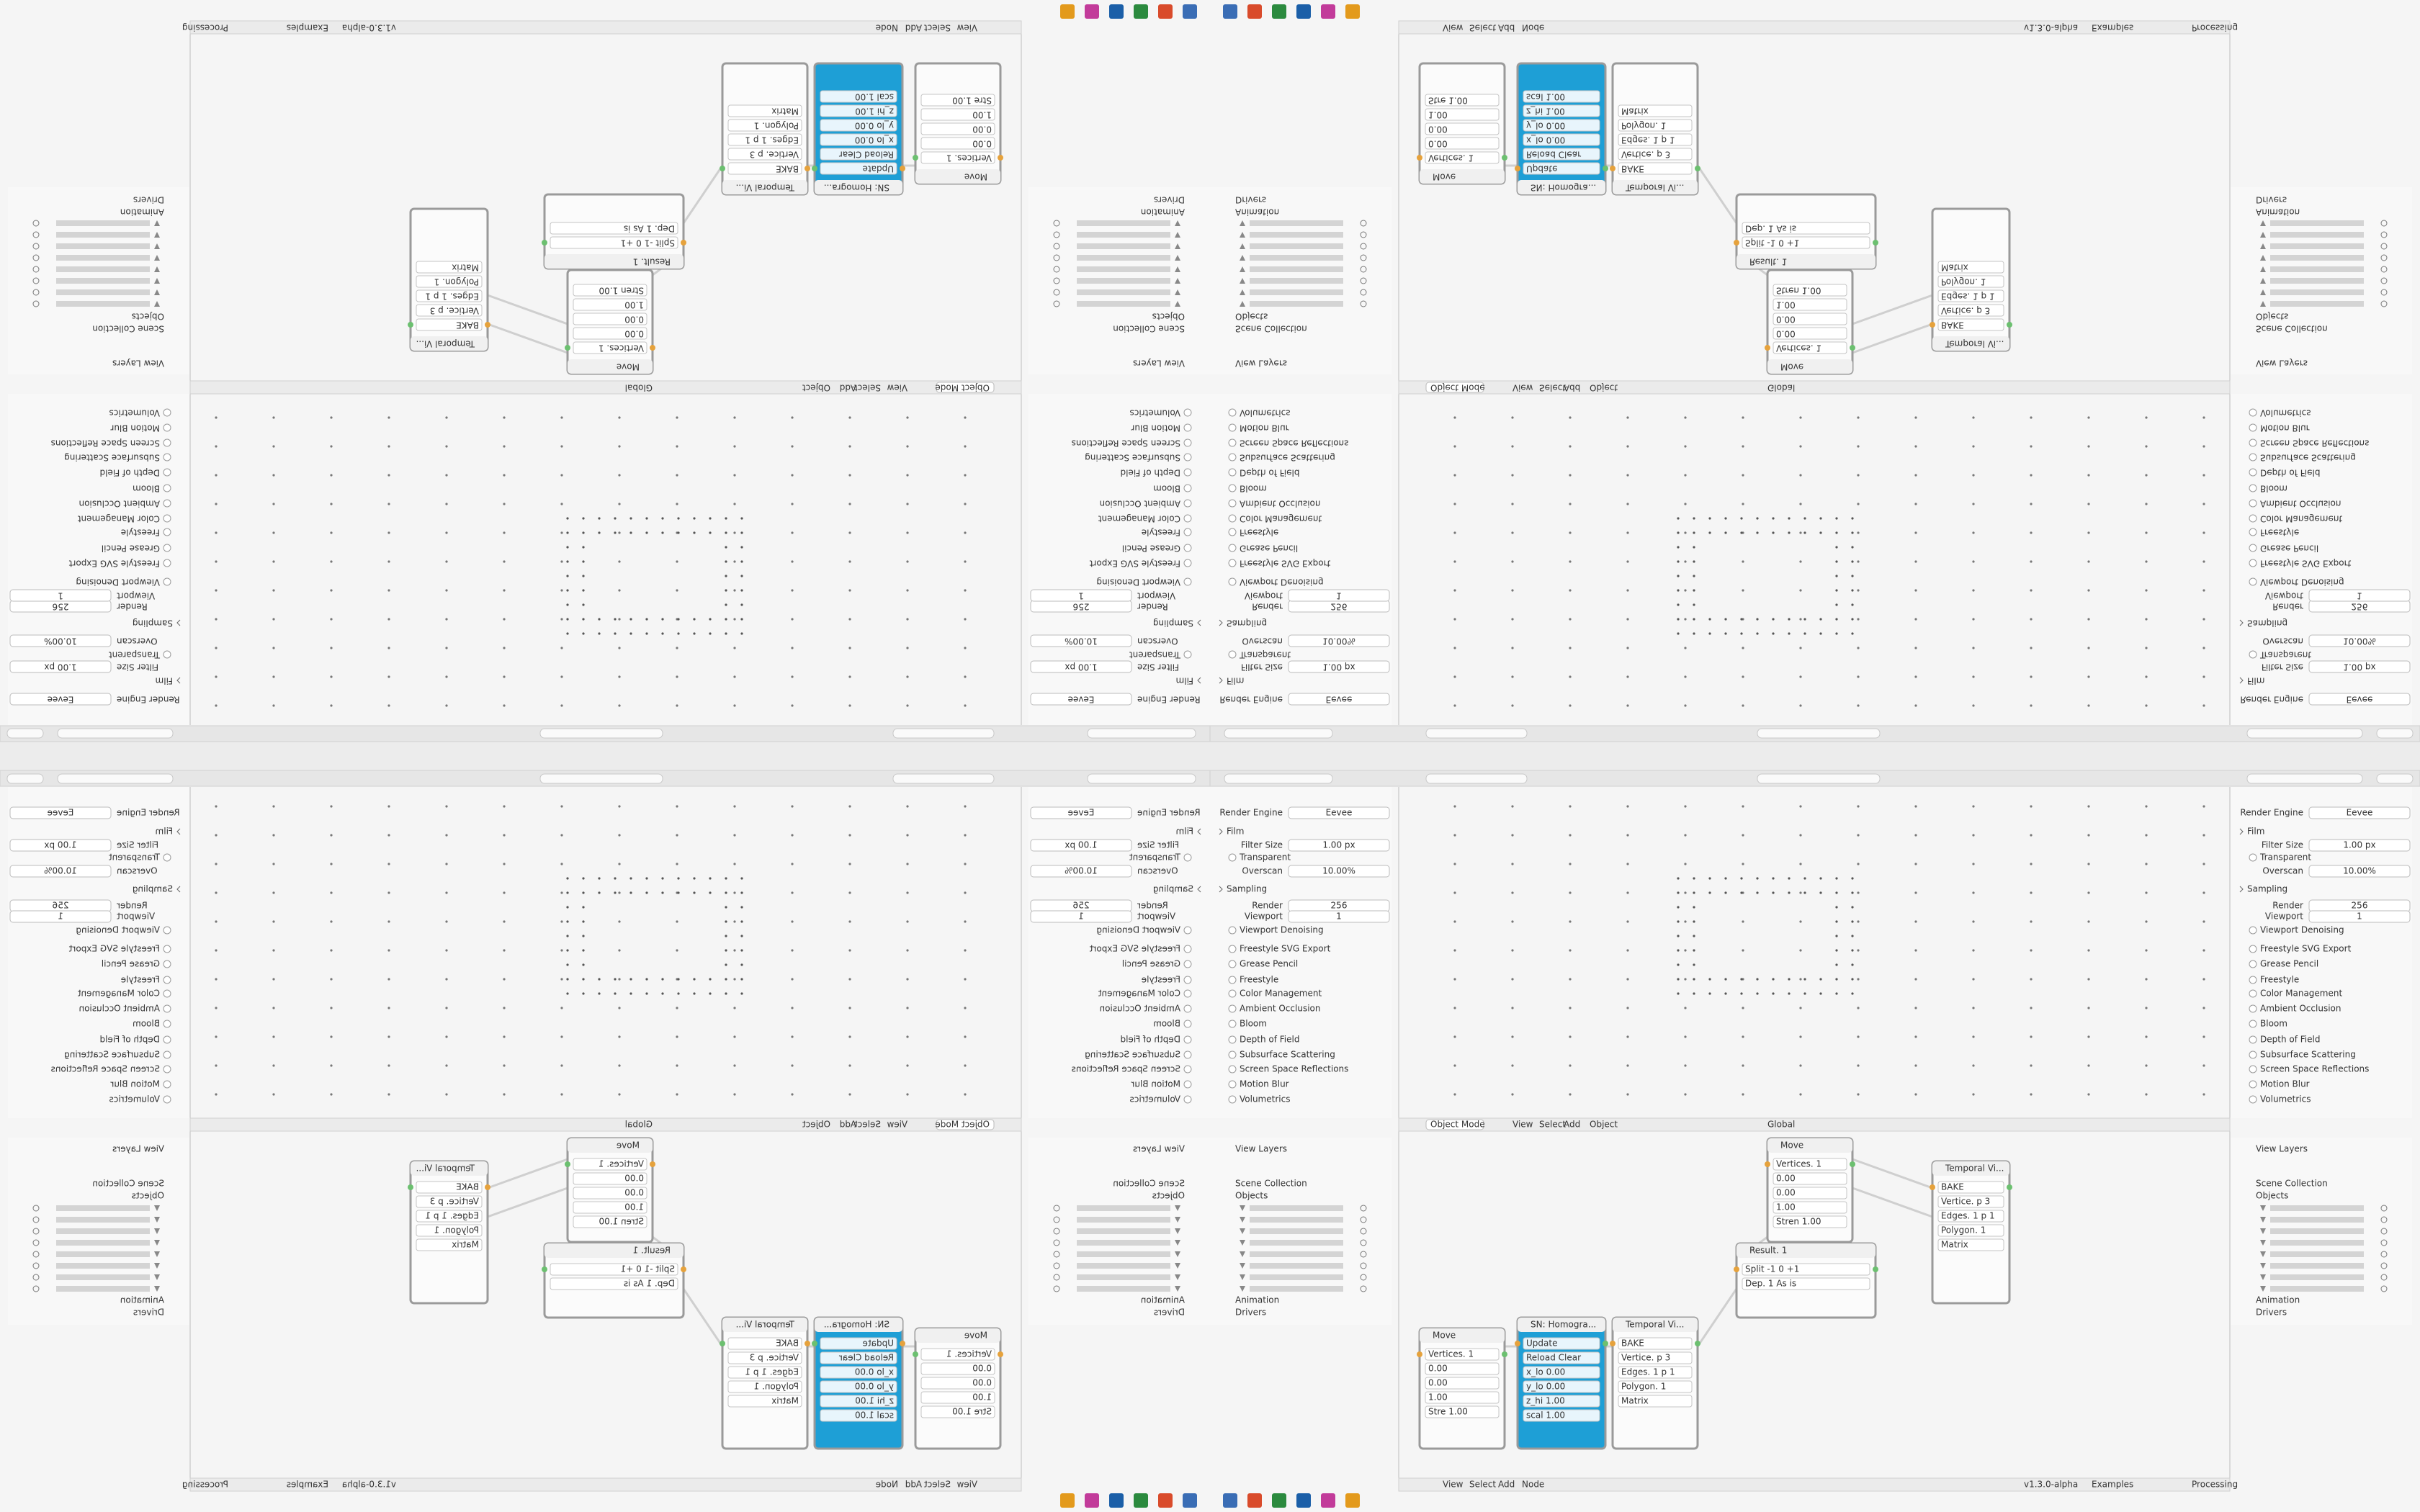 Image resolution: width=2420 pixels, height=1512 pixels. I want to click on section-label: Sampling, so click(153, 623).